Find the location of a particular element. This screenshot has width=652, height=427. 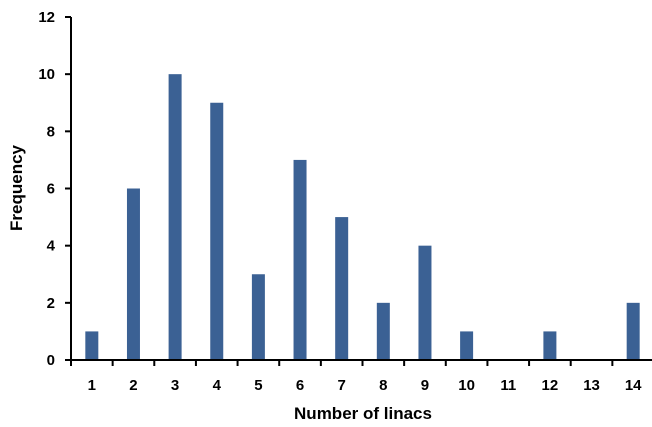

y-tick-label: 8 is located at coordinates (51, 131).